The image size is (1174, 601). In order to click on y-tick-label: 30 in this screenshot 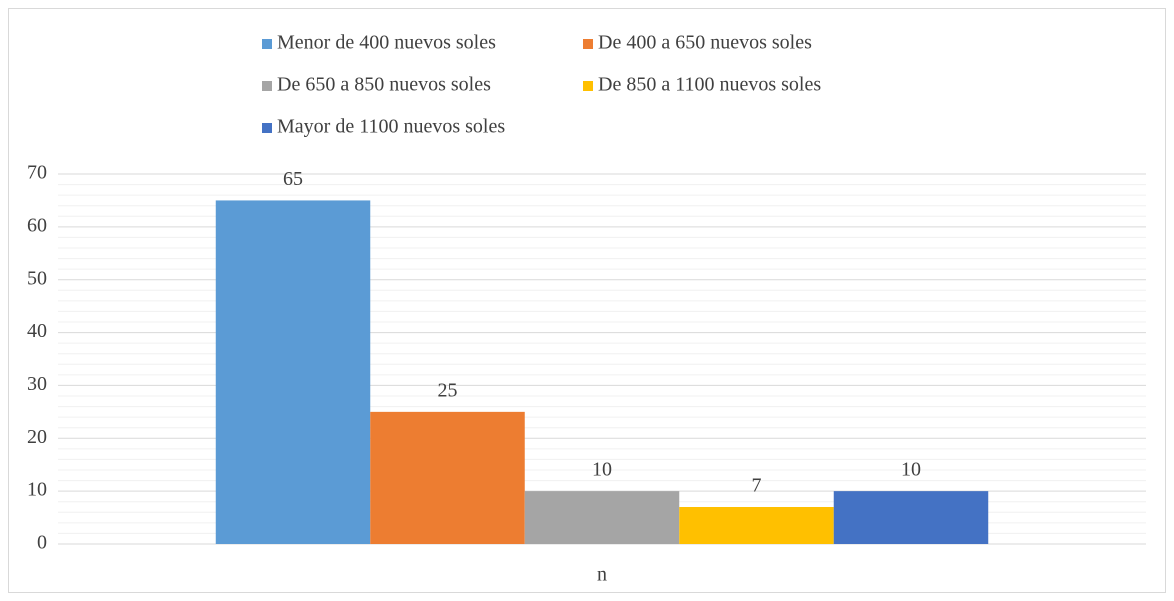, I will do `click(37, 384)`.